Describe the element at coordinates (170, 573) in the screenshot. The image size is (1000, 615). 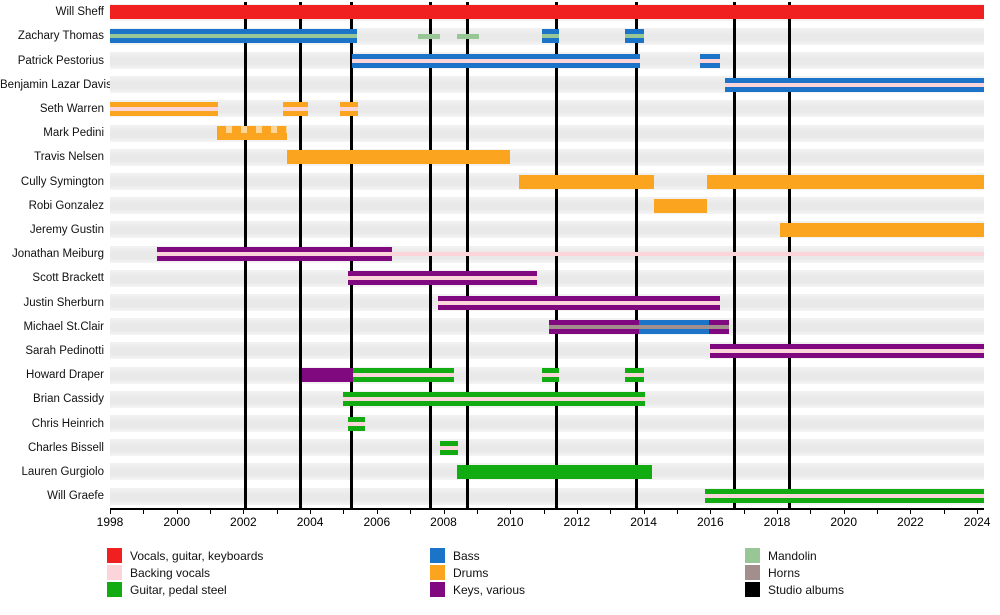
I see `legend-label-backing_vocals: Backing vocals` at that location.